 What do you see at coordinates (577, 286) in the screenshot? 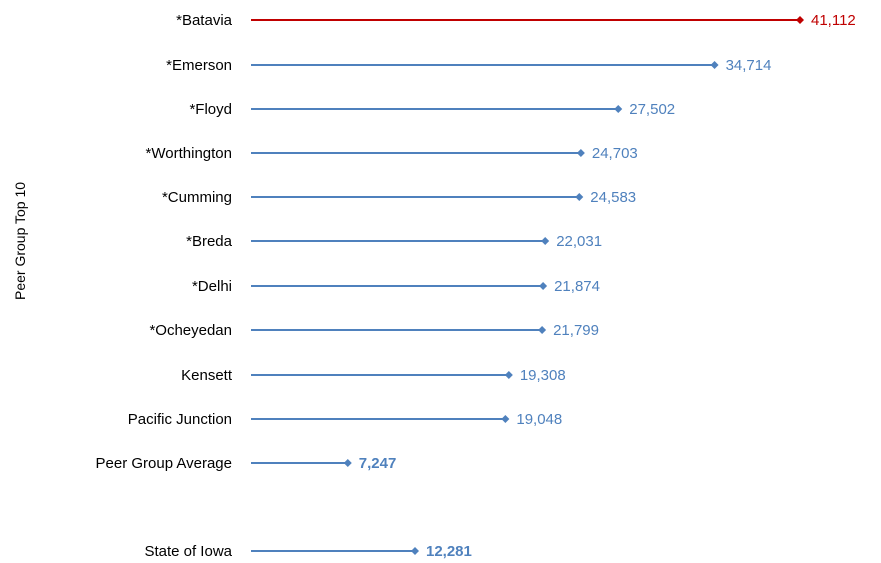
I see `value-label: 21,874` at bounding box center [577, 286].